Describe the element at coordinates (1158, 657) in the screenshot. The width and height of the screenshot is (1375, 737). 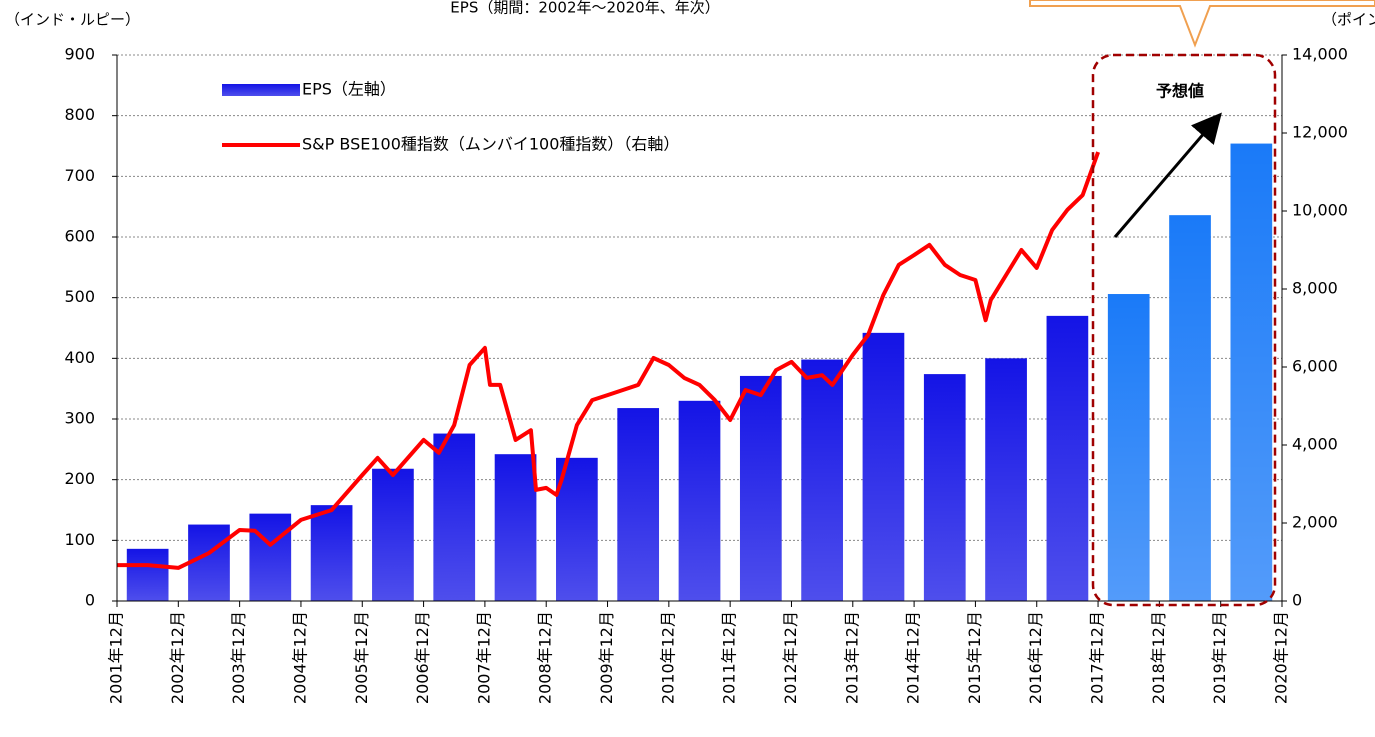
I see `x-tick-label: 2018年12月` at that location.